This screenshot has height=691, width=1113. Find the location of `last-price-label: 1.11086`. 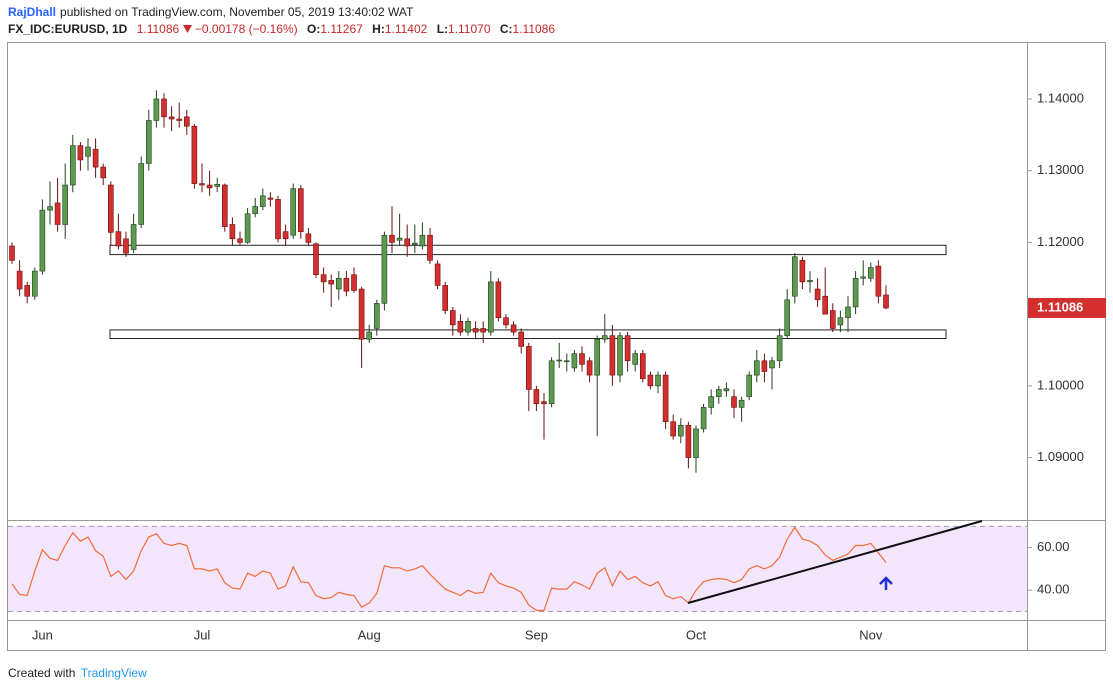

last-price-label: 1.11086 is located at coordinates (1060, 306).